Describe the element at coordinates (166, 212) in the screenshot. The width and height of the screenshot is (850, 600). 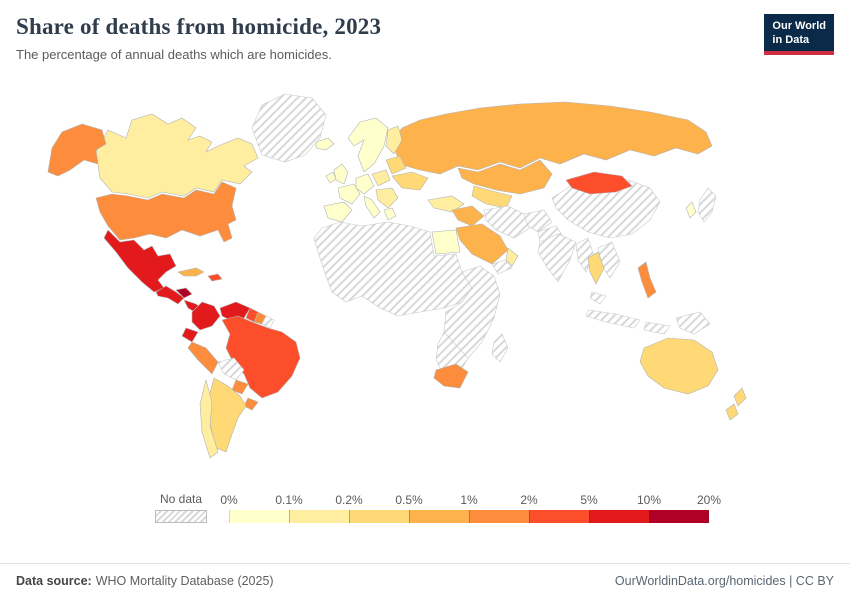
I see `country-usa` at that location.